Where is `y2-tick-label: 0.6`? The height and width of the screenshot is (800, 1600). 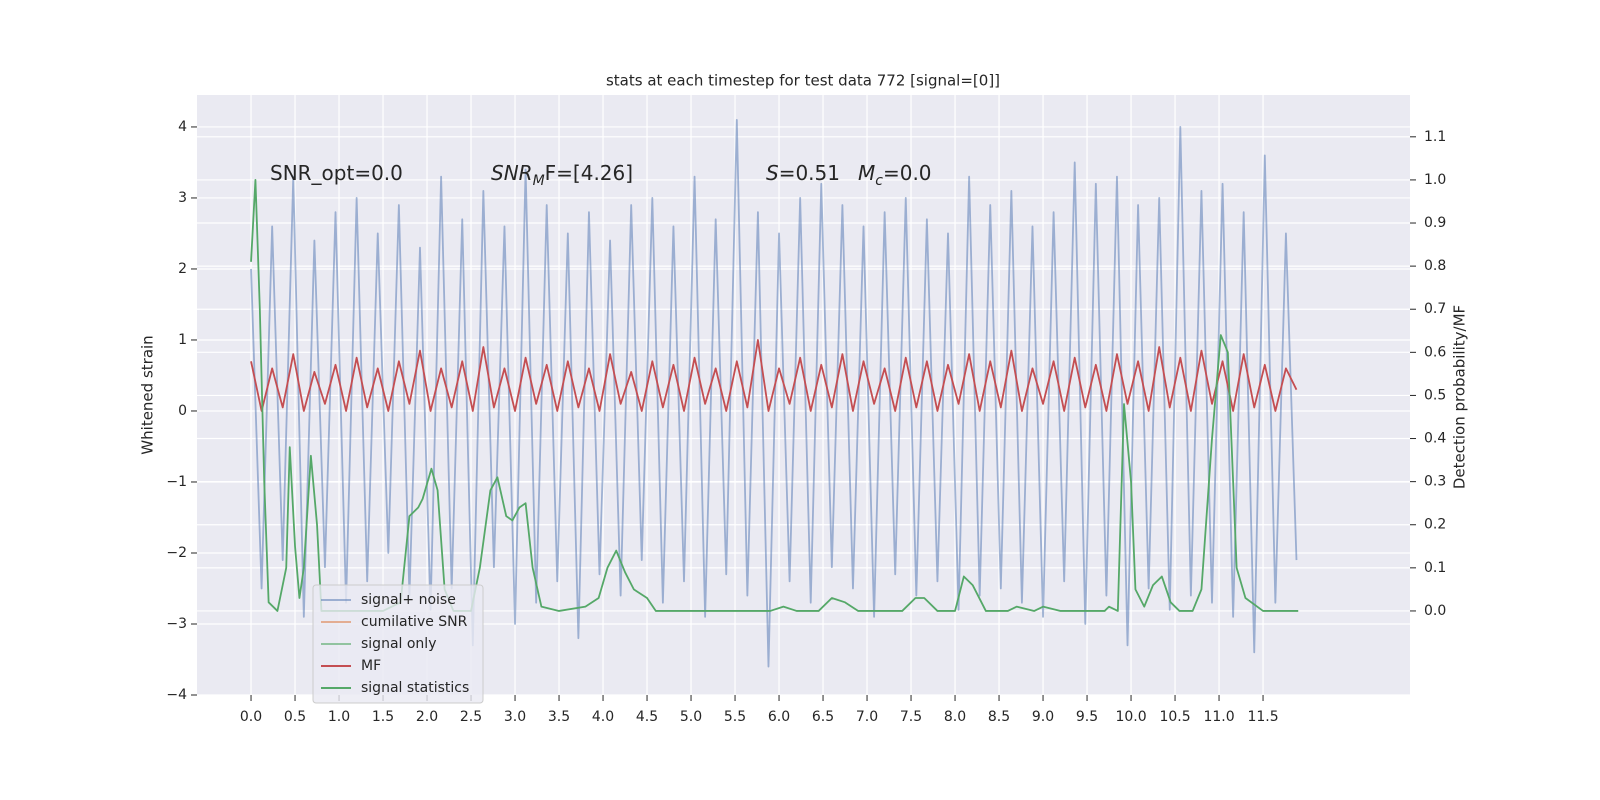
y2-tick-label: 0.6 is located at coordinates (1435, 352).